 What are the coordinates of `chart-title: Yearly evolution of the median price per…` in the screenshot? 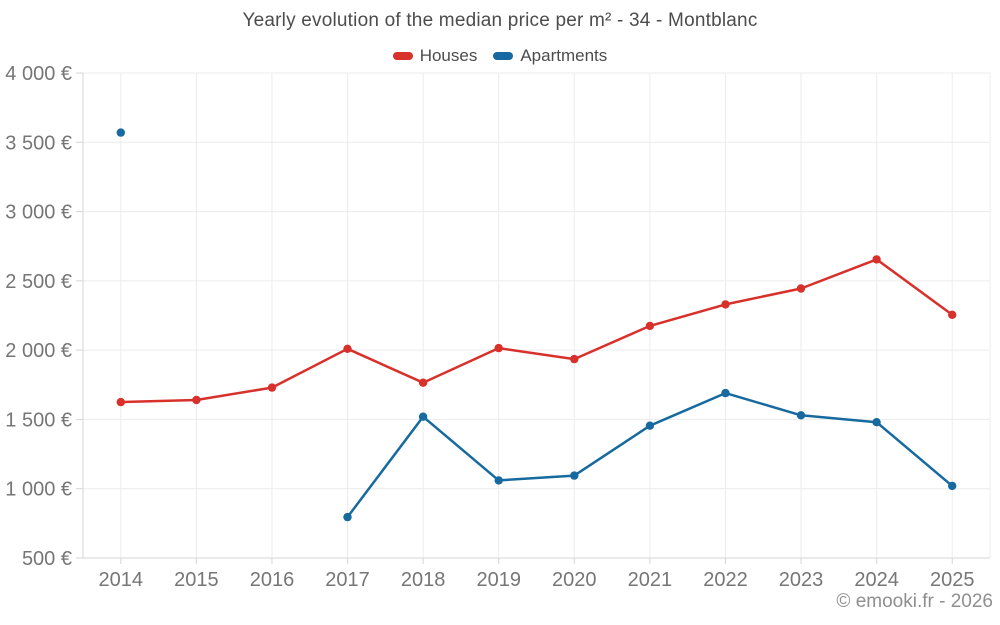 It's located at (500, 20).